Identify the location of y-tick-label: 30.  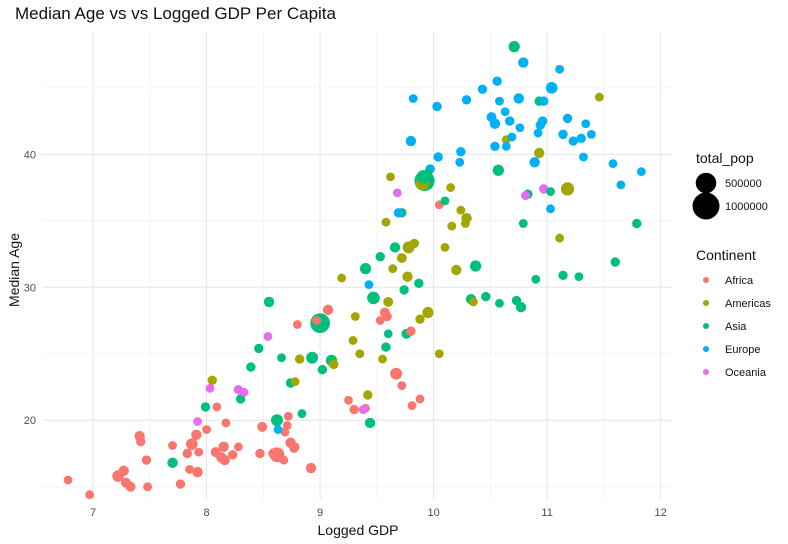
(30, 288).